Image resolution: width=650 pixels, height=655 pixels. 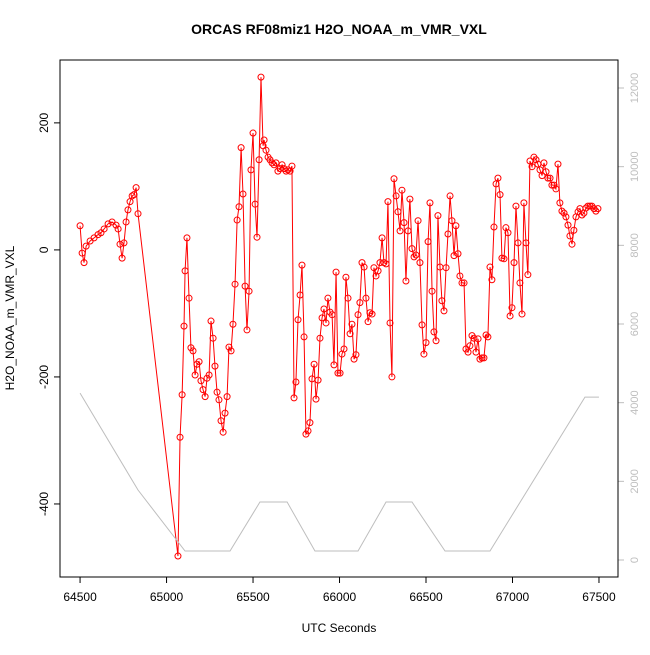 What do you see at coordinates (635, 481) in the screenshot?
I see `y2-tick-label: 2000` at bounding box center [635, 481].